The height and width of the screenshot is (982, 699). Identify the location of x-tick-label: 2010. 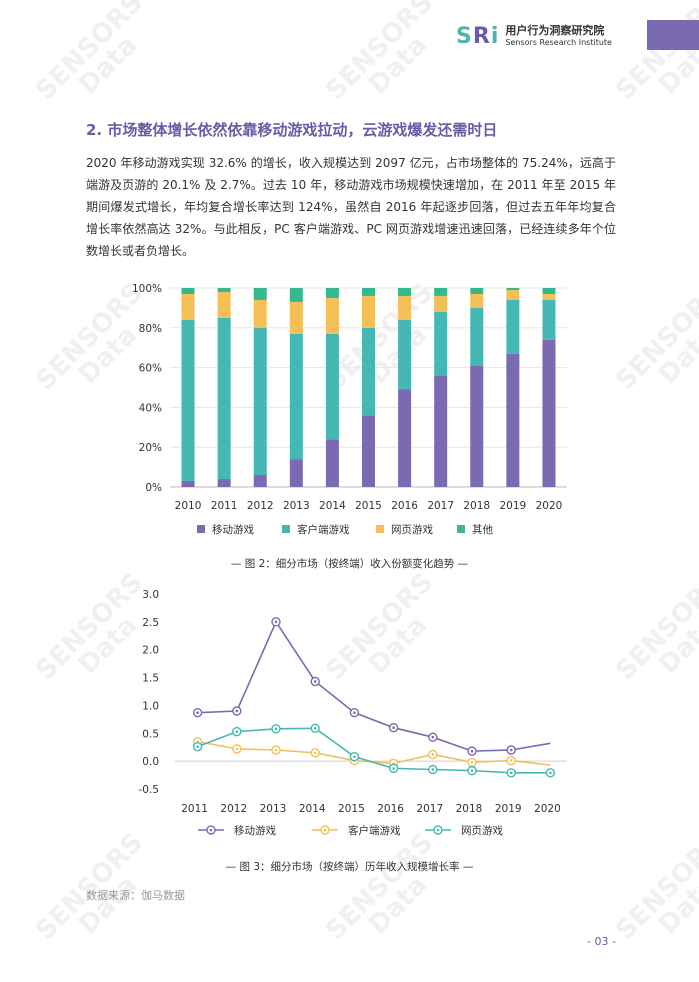
(188, 506).